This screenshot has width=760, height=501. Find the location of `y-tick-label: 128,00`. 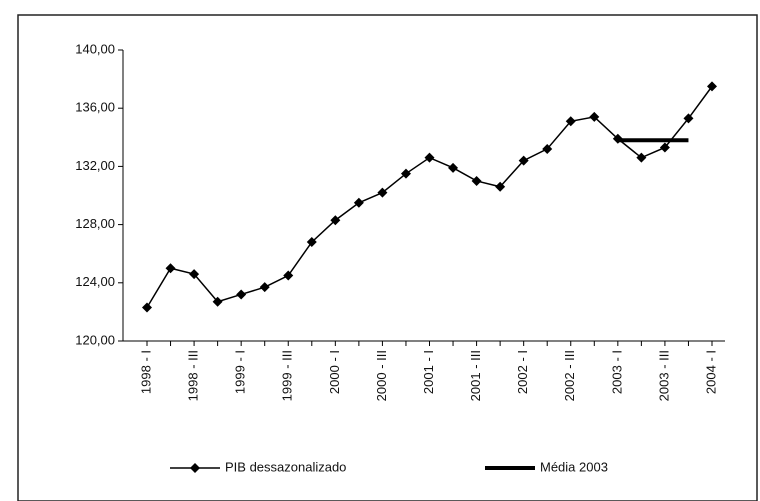

y-tick-label: 128,00 is located at coordinates (95, 223).